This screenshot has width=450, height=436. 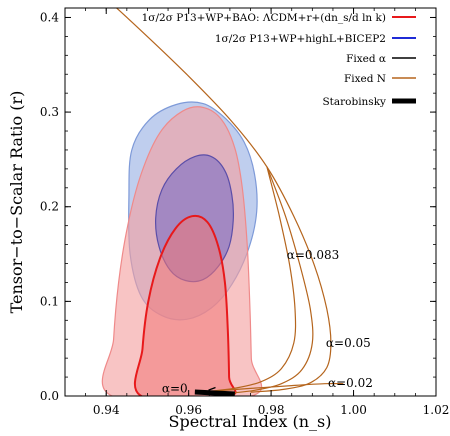 What do you see at coordinates (49, 207) in the screenshot?
I see `y-tick-label: 0.2` at bounding box center [49, 207].